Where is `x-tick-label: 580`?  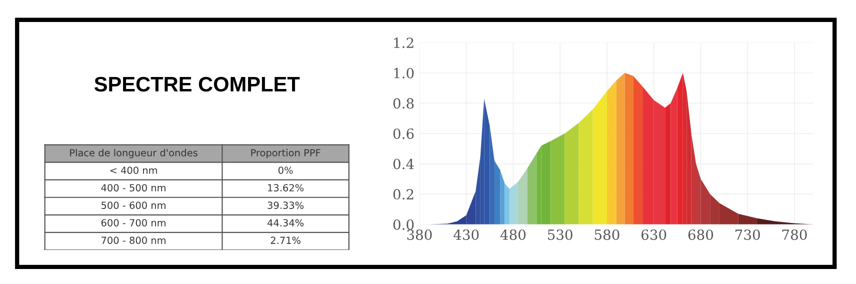
x-tick-label: 580 is located at coordinates (607, 234).